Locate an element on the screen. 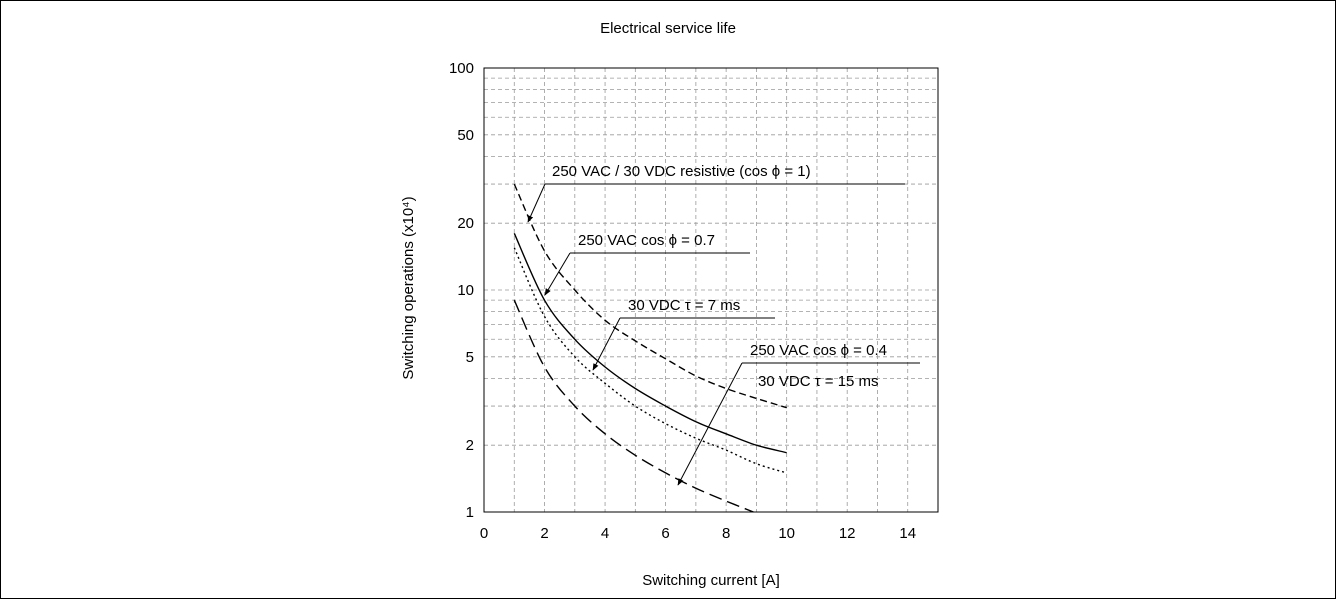  y-tick-label: 1 is located at coordinates (470, 512).